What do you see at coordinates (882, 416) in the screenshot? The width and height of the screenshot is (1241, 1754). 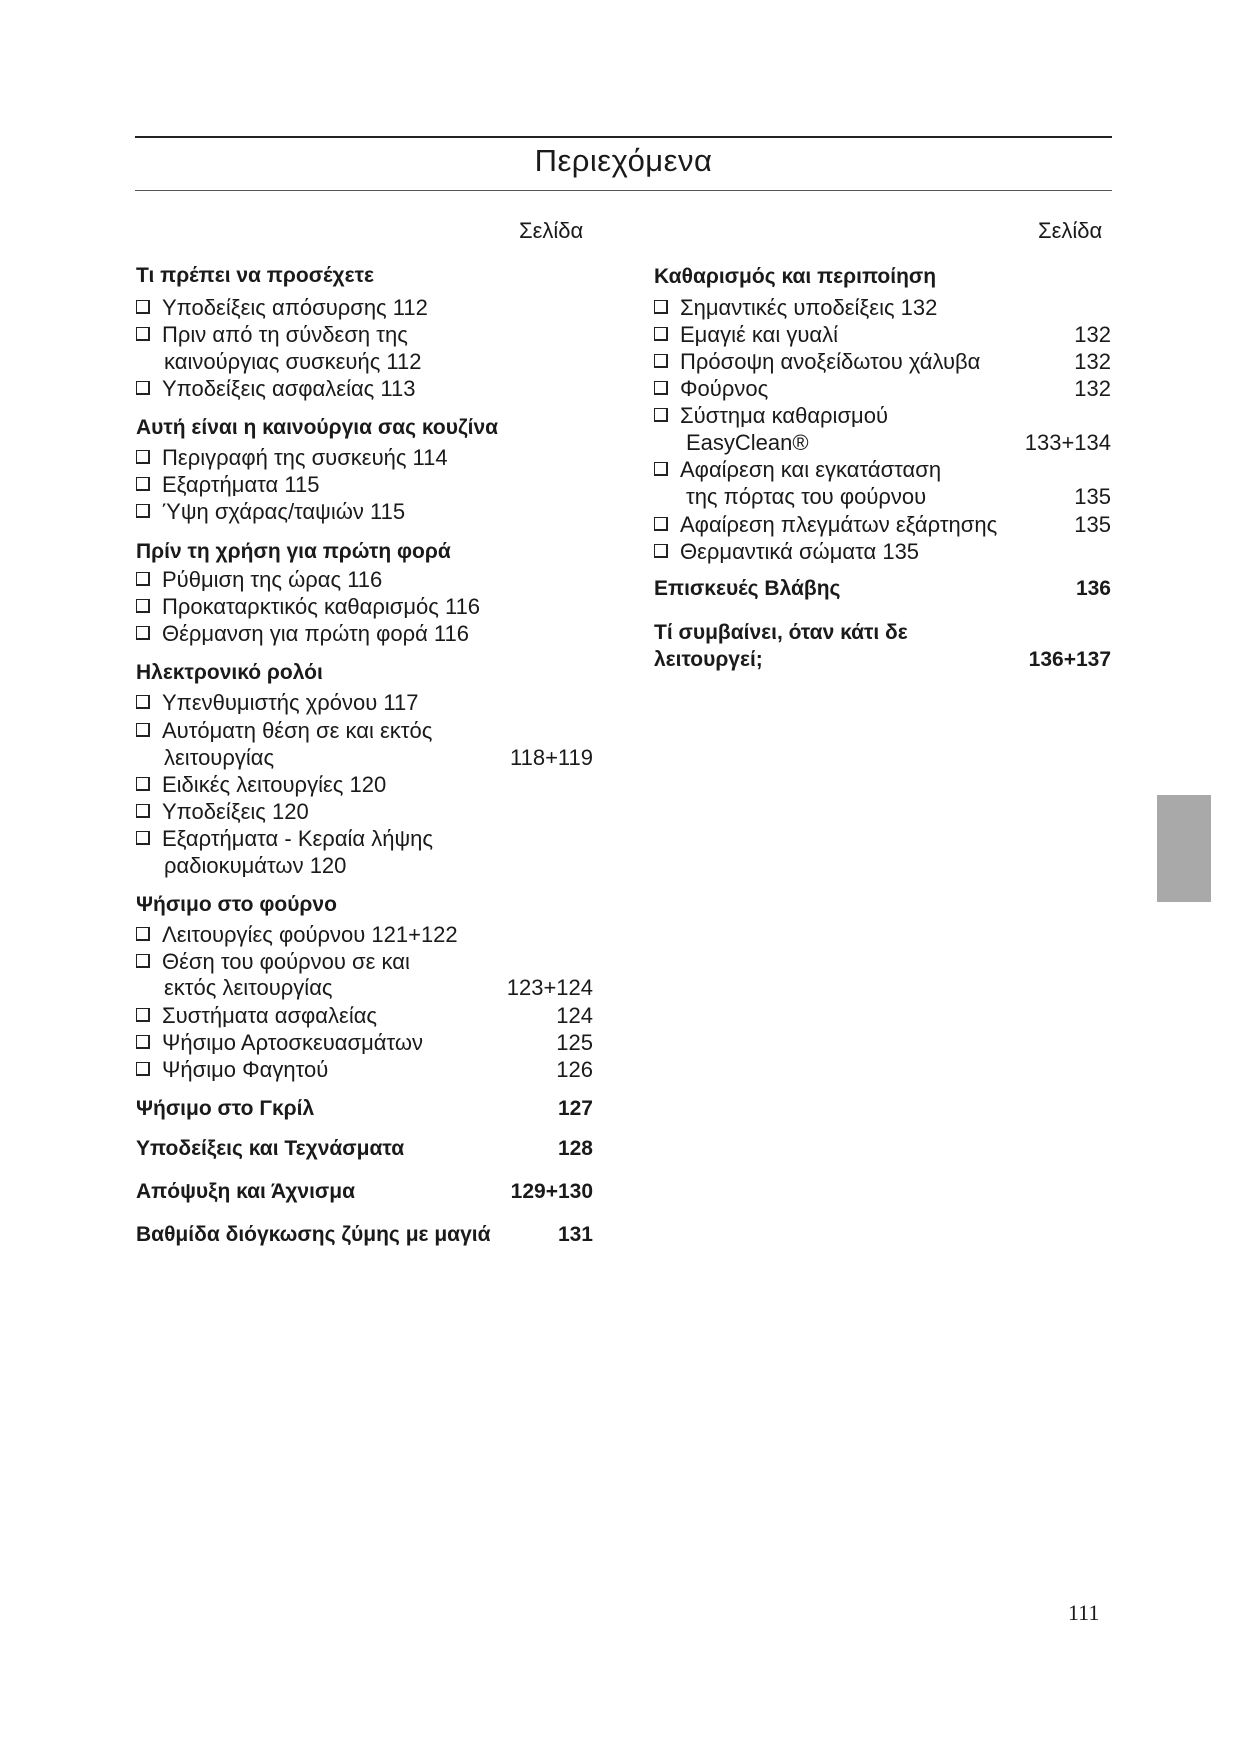 I see `toc-entry: Σύστημα καθαρισμού` at bounding box center [882, 416].